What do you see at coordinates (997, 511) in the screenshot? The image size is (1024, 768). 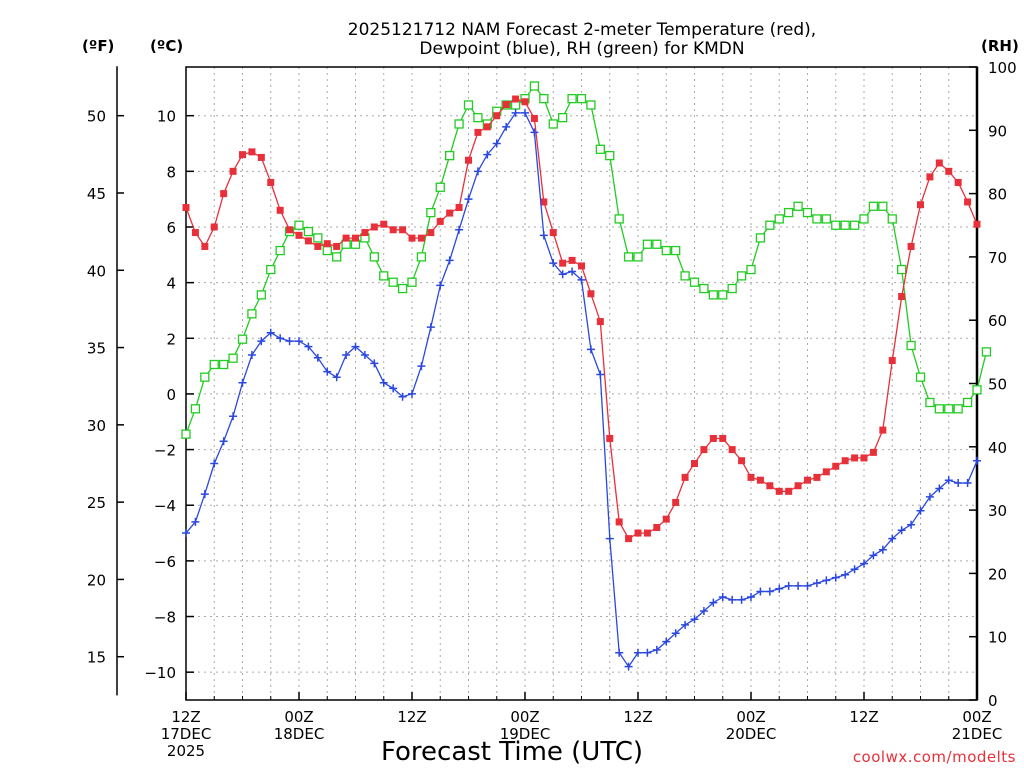 I see `rh-tick-label: 30` at bounding box center [997, 511].